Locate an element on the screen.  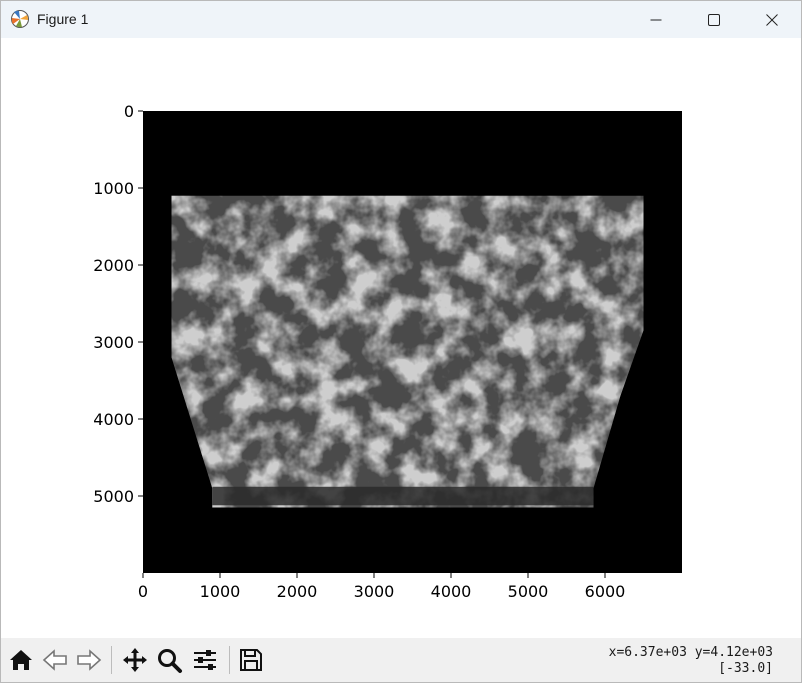
x-tick-label: 5000 is located at coordinates (528, 591).